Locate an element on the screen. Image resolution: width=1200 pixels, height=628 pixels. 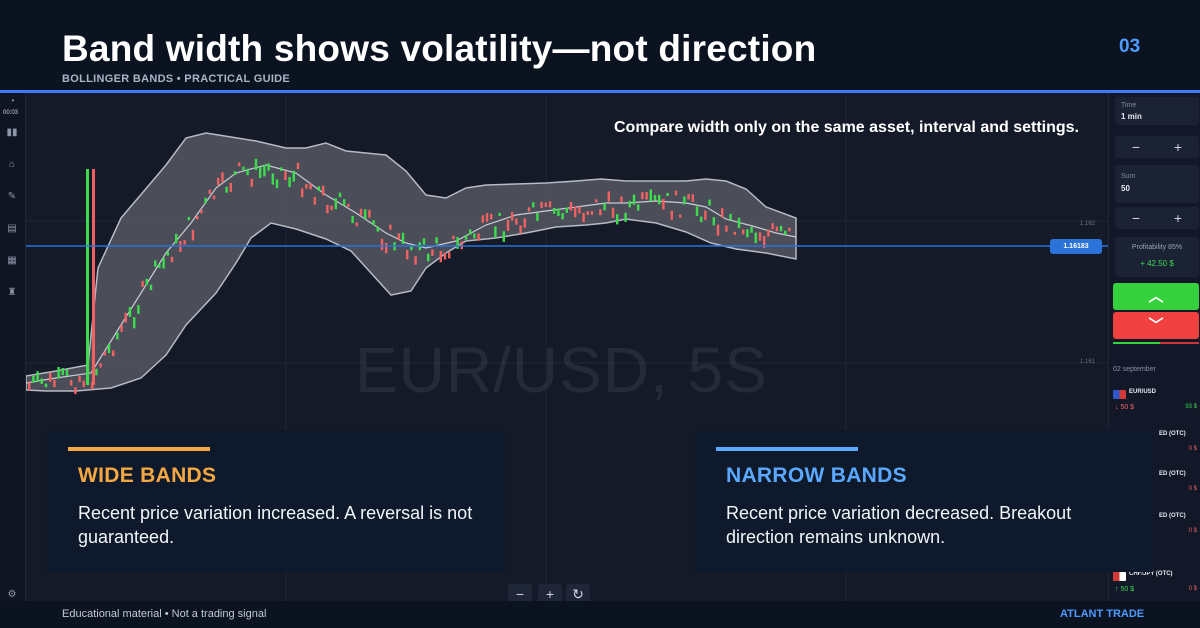
time-label: Time is located at coordinates (1129, 105).